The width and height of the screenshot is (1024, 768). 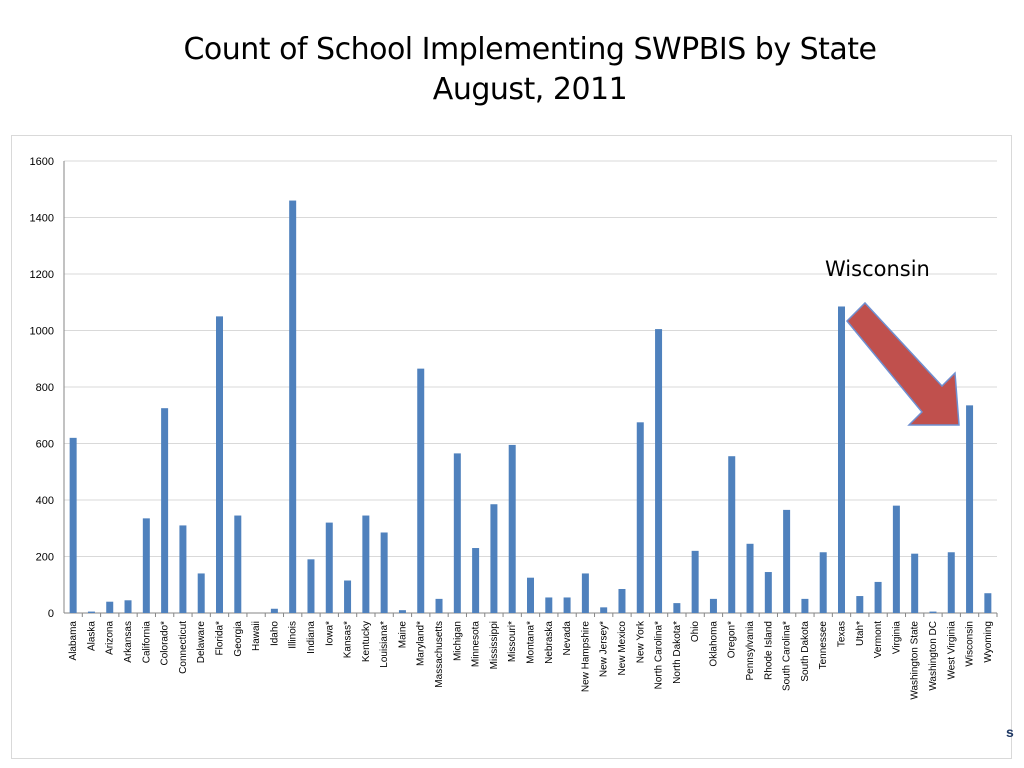 What do you see at coordinates (530, 89) in the screenshot?
I see `title-line-2: August, 2011` at bounding box center [530, 89].